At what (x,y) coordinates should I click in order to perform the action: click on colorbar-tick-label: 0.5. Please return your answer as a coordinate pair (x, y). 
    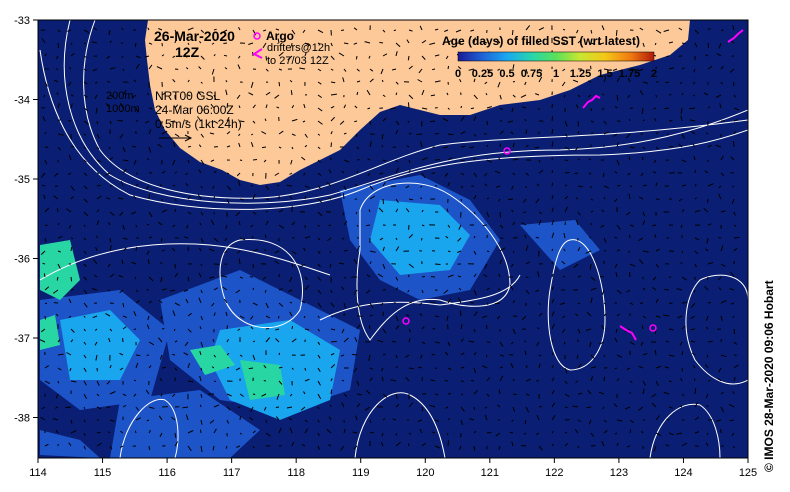
    Looking at the image, I should click on (506, 74).